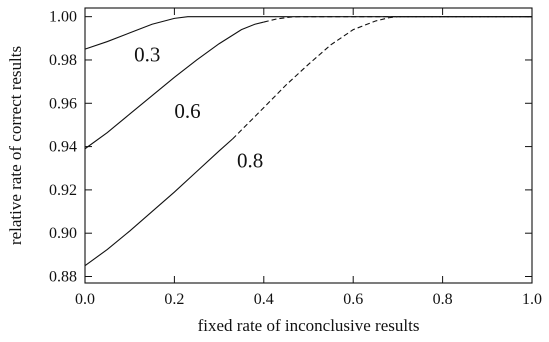 Image resolution: width=549 pixels, height=342 pixels. Describe the element at coordinates (264, 299) in the screenshot. I see `x-tick-label: 0.4` at that location.